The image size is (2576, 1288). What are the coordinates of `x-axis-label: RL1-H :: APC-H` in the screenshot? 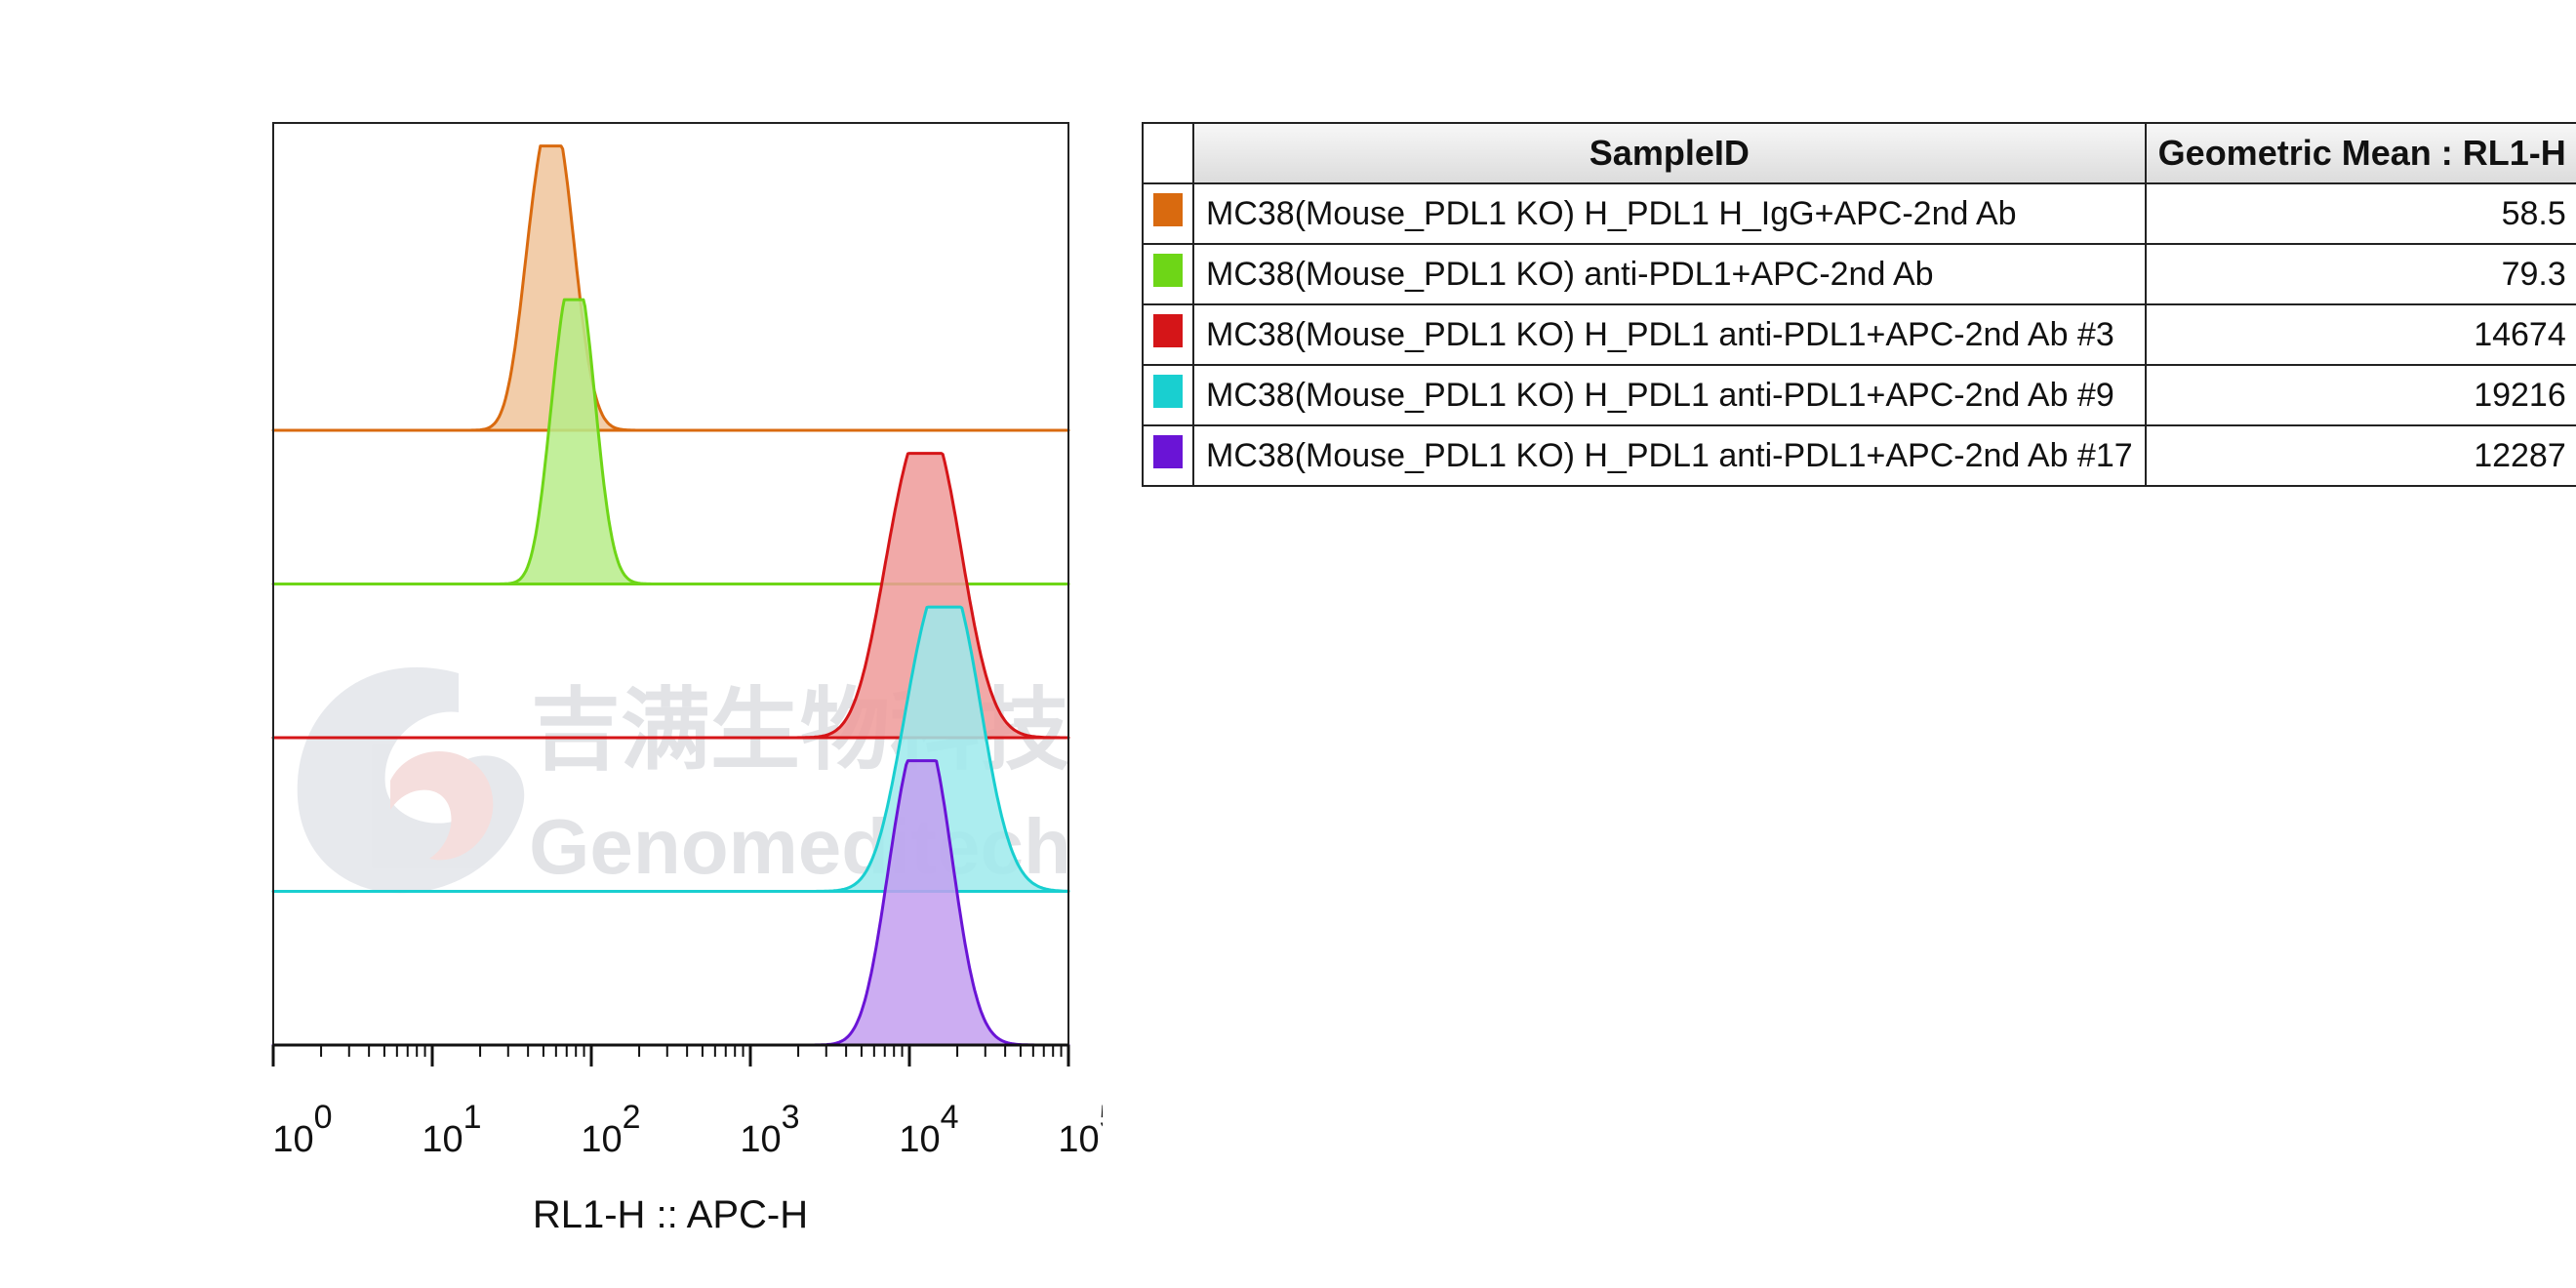 It's located at (670, 1214).